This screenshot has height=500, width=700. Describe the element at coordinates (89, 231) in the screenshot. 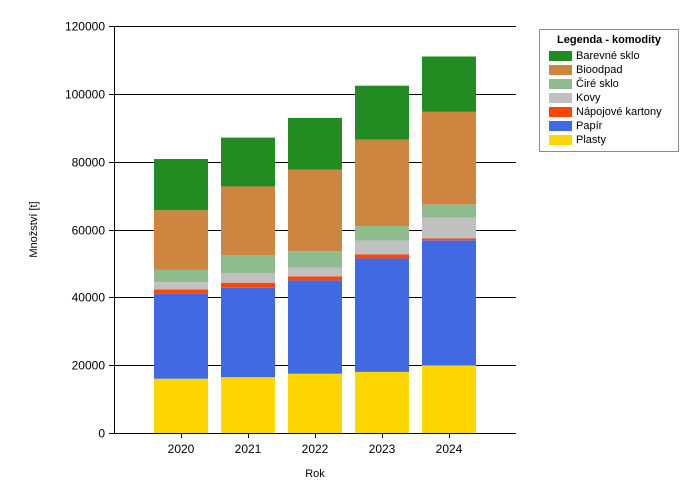

I see `y-tick-label: 60000` at that location.